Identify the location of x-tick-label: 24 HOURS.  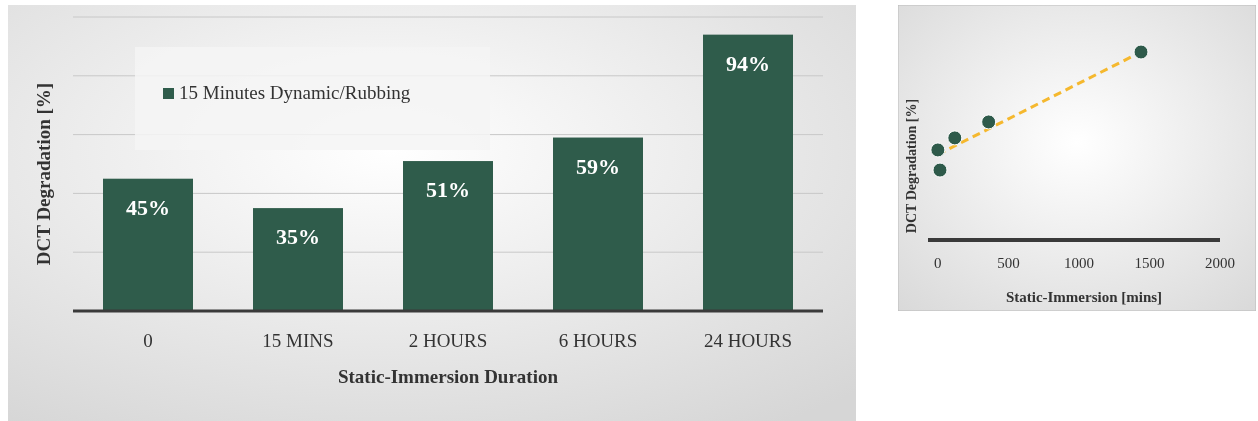
(748, 340).